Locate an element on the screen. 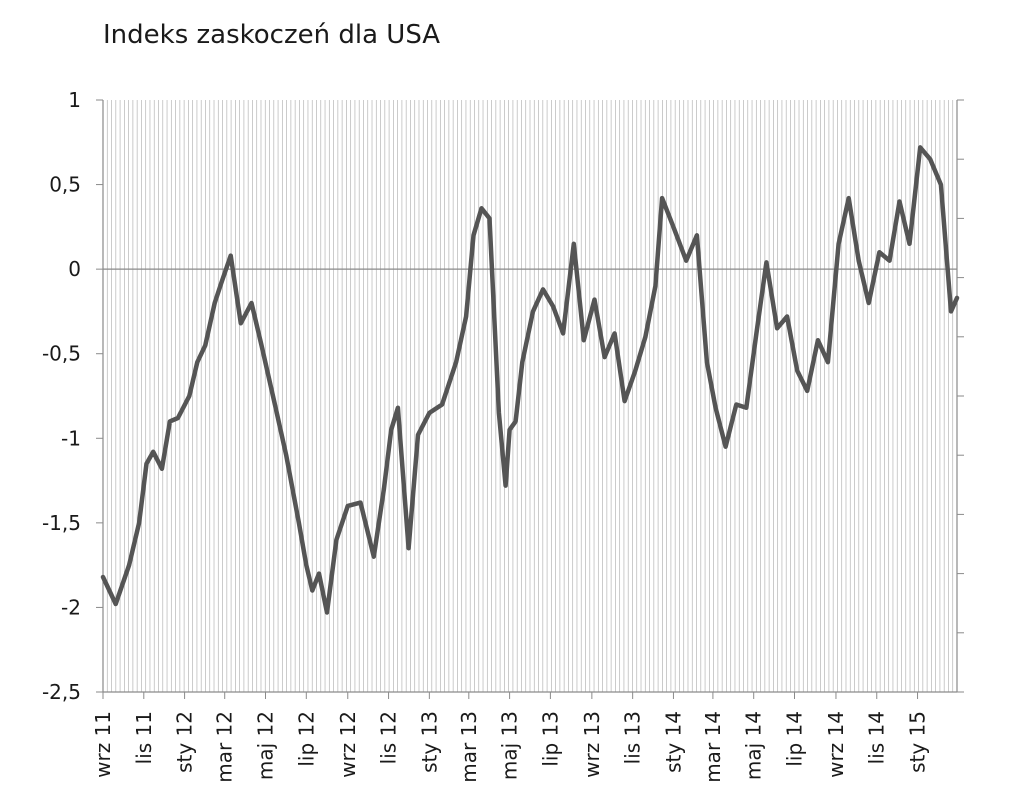 The width and height of the screenshot is (1024, 796). y-tick-label: -1,5 is located at coordinates (61, 523).